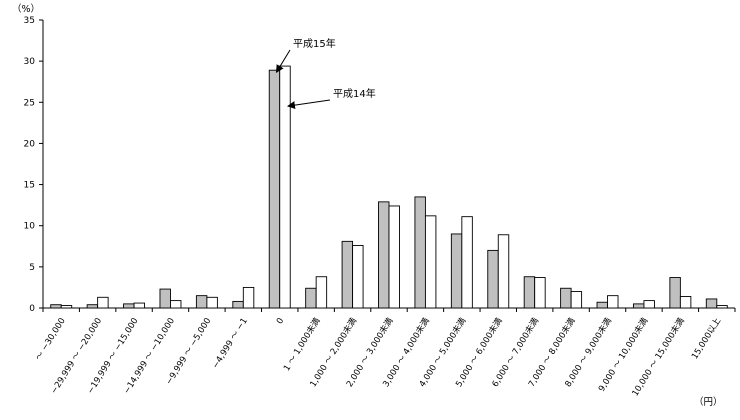  Describe the element at coordinates (34, 165) in the screenshot. I see `y-axis: 0 5 10 15 20 25 30 35` at that location.